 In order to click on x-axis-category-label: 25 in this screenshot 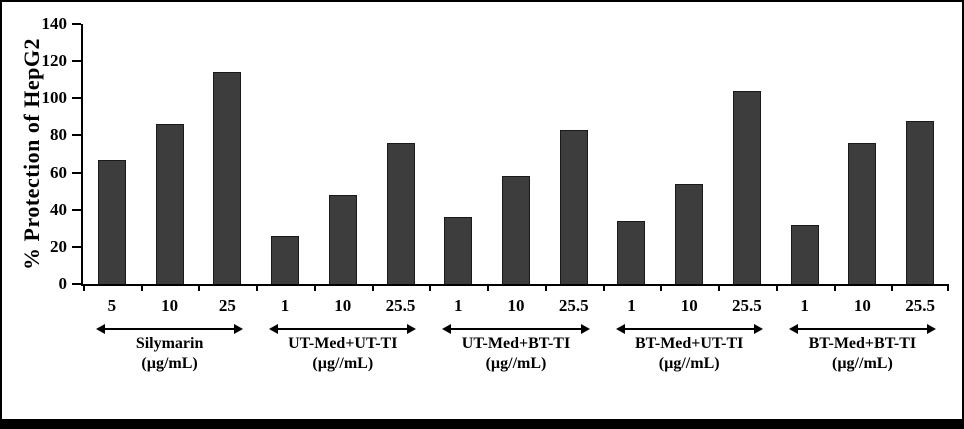, I will do `click(227, 305)`.